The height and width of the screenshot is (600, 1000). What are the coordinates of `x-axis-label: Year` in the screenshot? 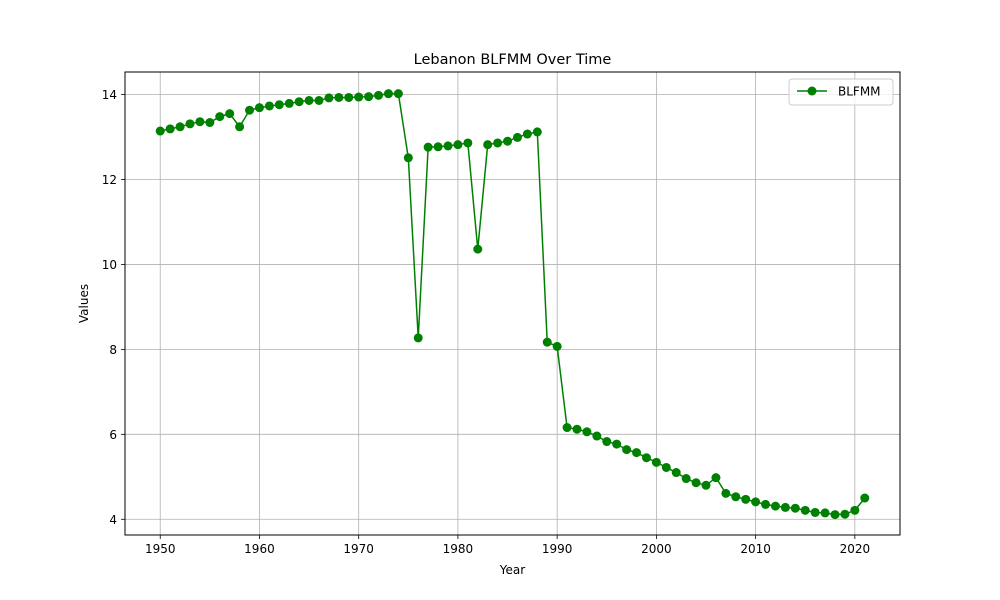 It's located at (512, 570).